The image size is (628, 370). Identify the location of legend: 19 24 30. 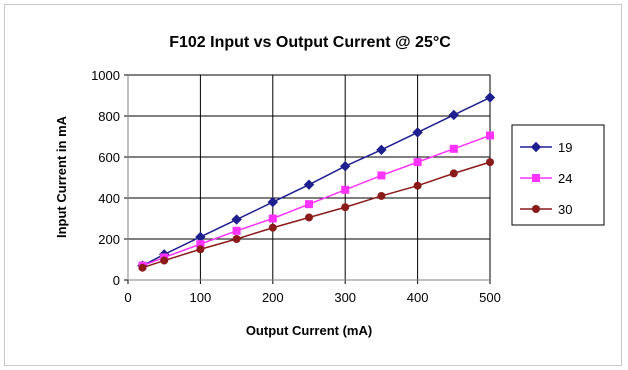
(558, 175).